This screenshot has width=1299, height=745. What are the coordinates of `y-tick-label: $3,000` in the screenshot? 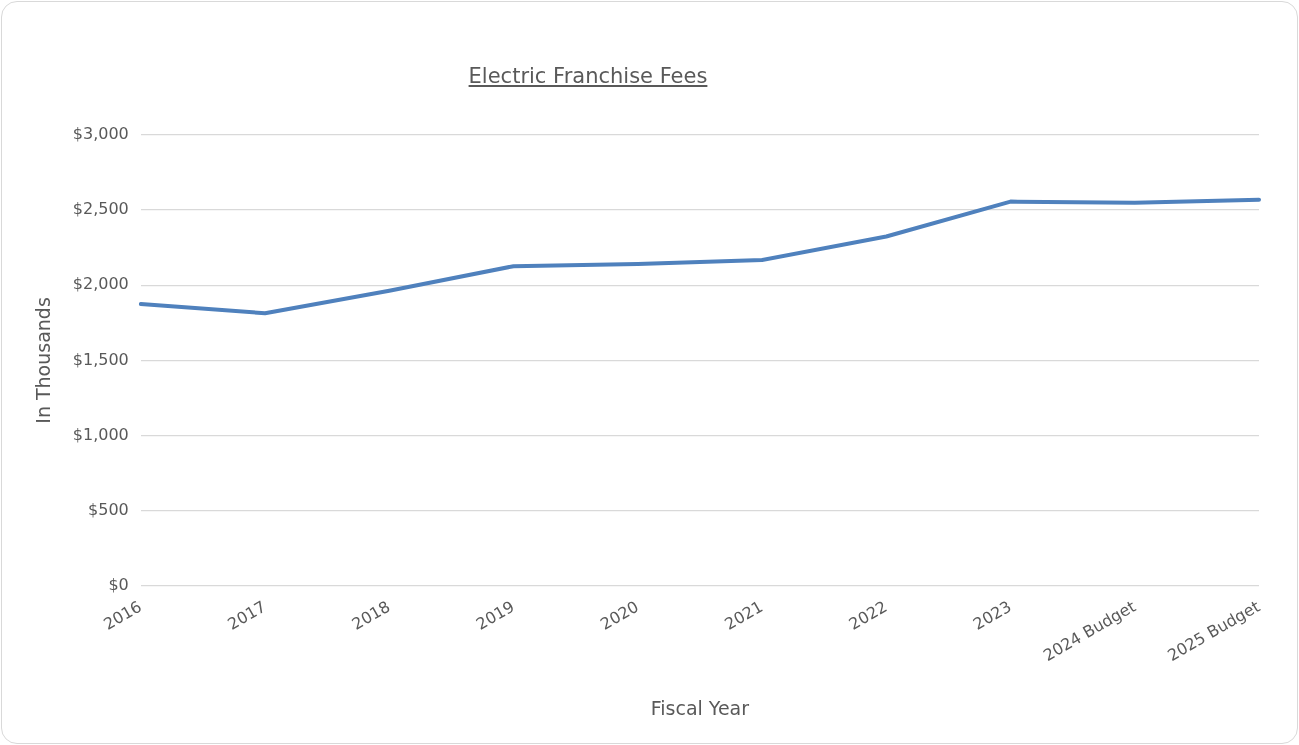 It's located at (100, 134).